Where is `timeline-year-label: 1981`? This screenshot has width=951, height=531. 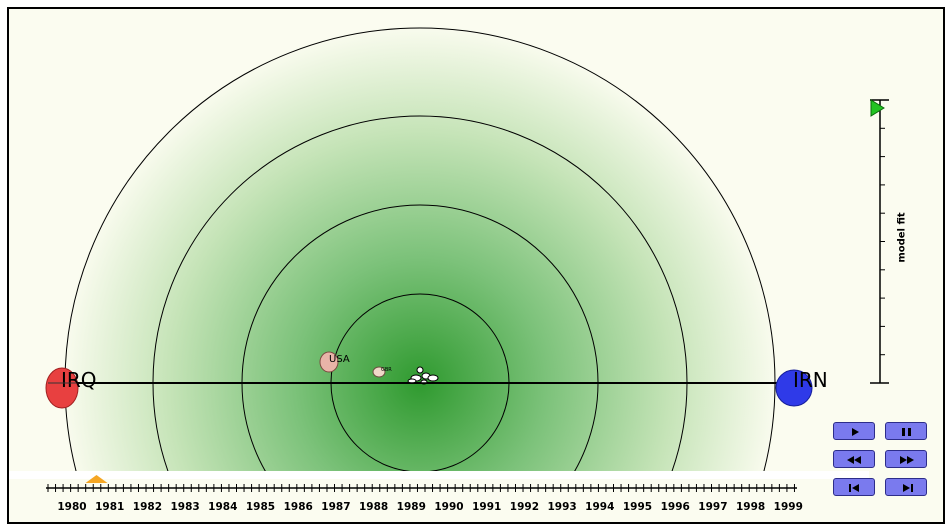
timeline-year-label: 1981 is located at coordinates (109, 507).